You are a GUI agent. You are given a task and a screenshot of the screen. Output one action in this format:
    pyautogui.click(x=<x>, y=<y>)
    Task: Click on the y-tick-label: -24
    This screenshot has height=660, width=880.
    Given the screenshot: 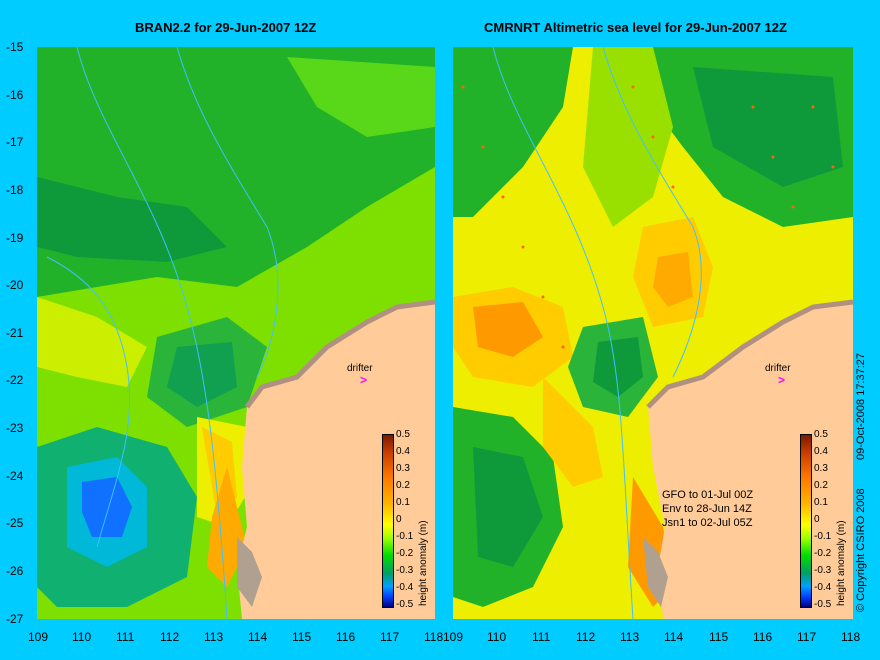 What is the action you would take?
    pyautogui.click(x=15, y=476)
    